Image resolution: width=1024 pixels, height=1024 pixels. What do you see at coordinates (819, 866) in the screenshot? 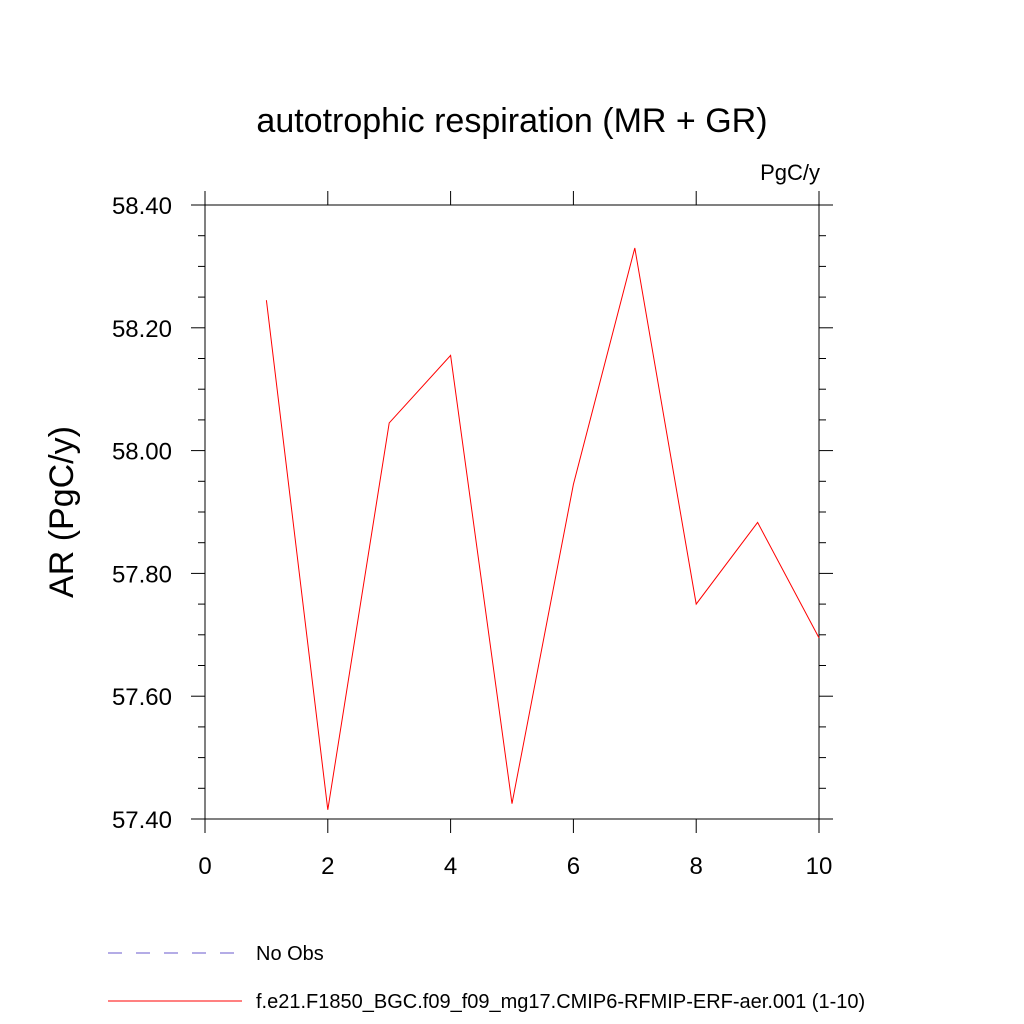
I see `x-tick-label: 10` at bounding box center [819, 866].